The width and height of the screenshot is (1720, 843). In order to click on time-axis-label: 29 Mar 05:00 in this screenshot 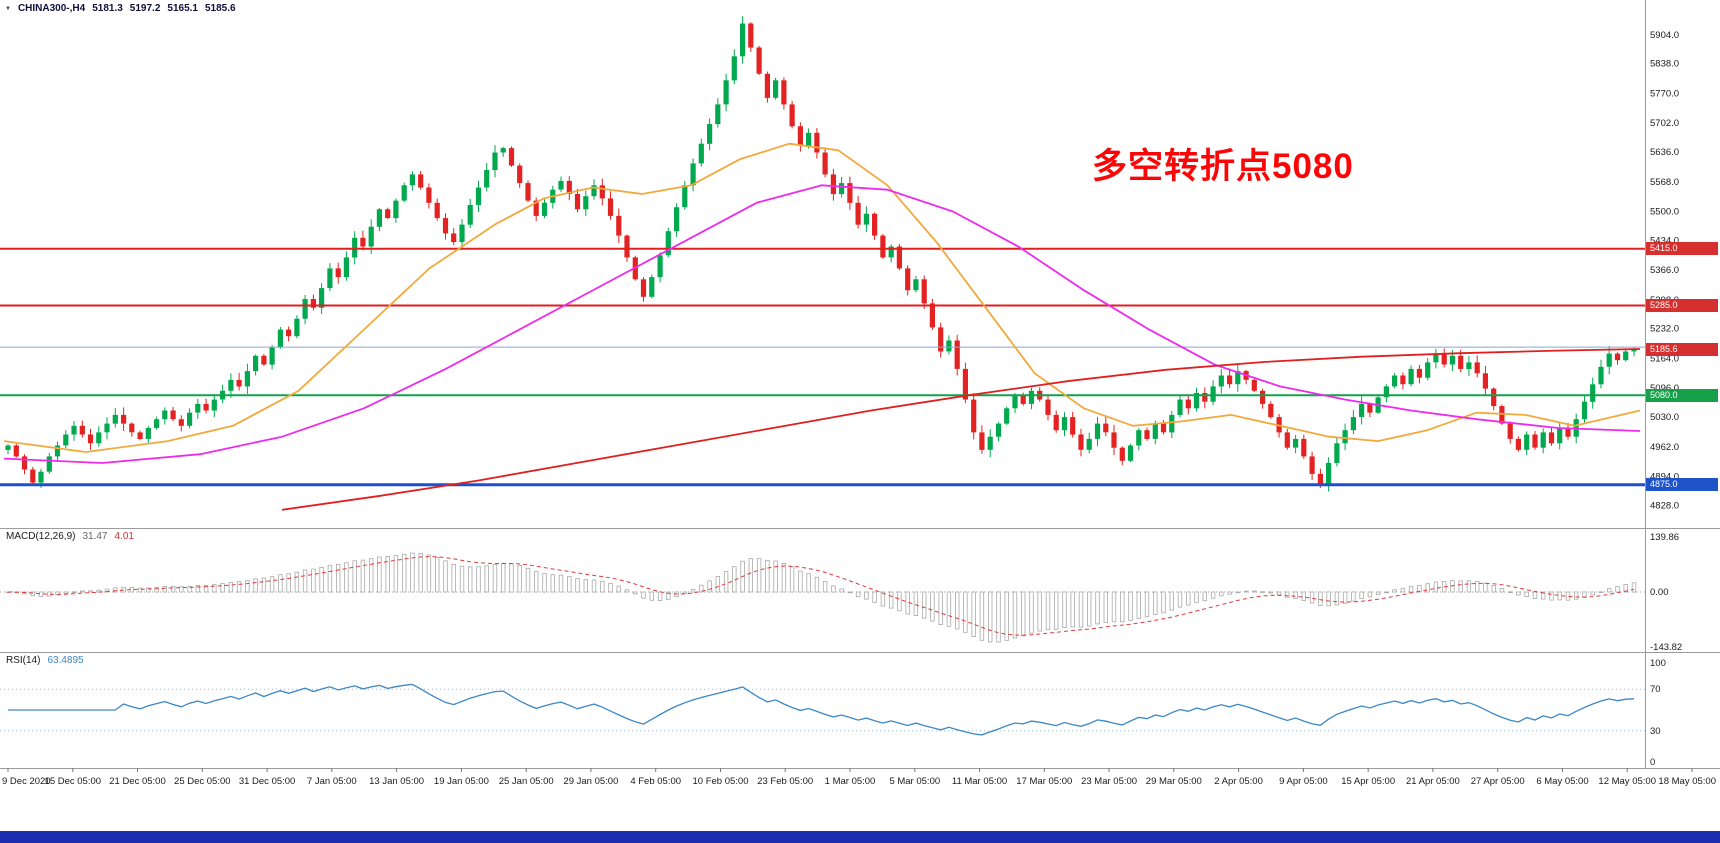, I will do `click(1174, 781)`.